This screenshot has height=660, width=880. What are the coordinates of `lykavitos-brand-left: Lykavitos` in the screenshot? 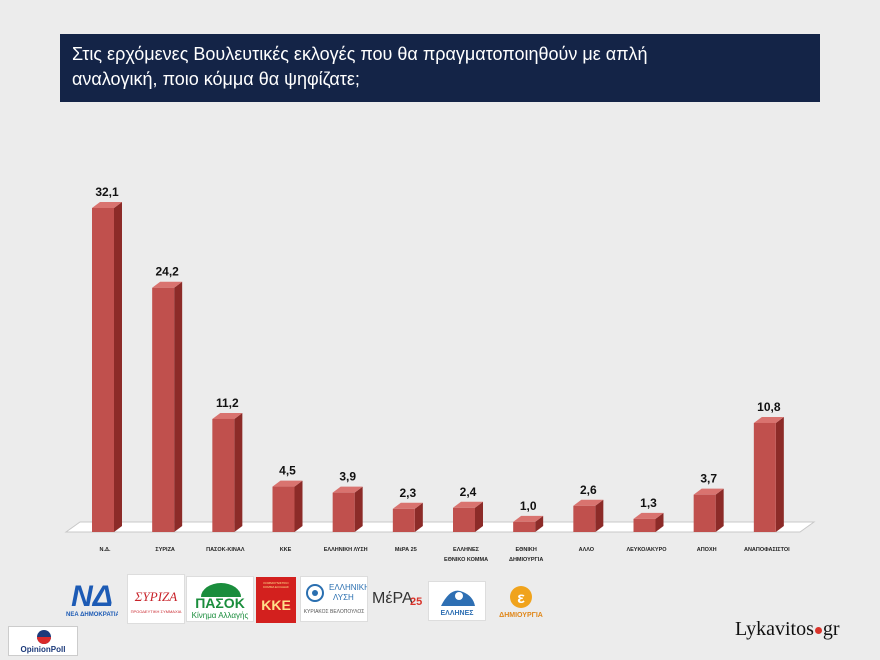 It's located at (774, 629).